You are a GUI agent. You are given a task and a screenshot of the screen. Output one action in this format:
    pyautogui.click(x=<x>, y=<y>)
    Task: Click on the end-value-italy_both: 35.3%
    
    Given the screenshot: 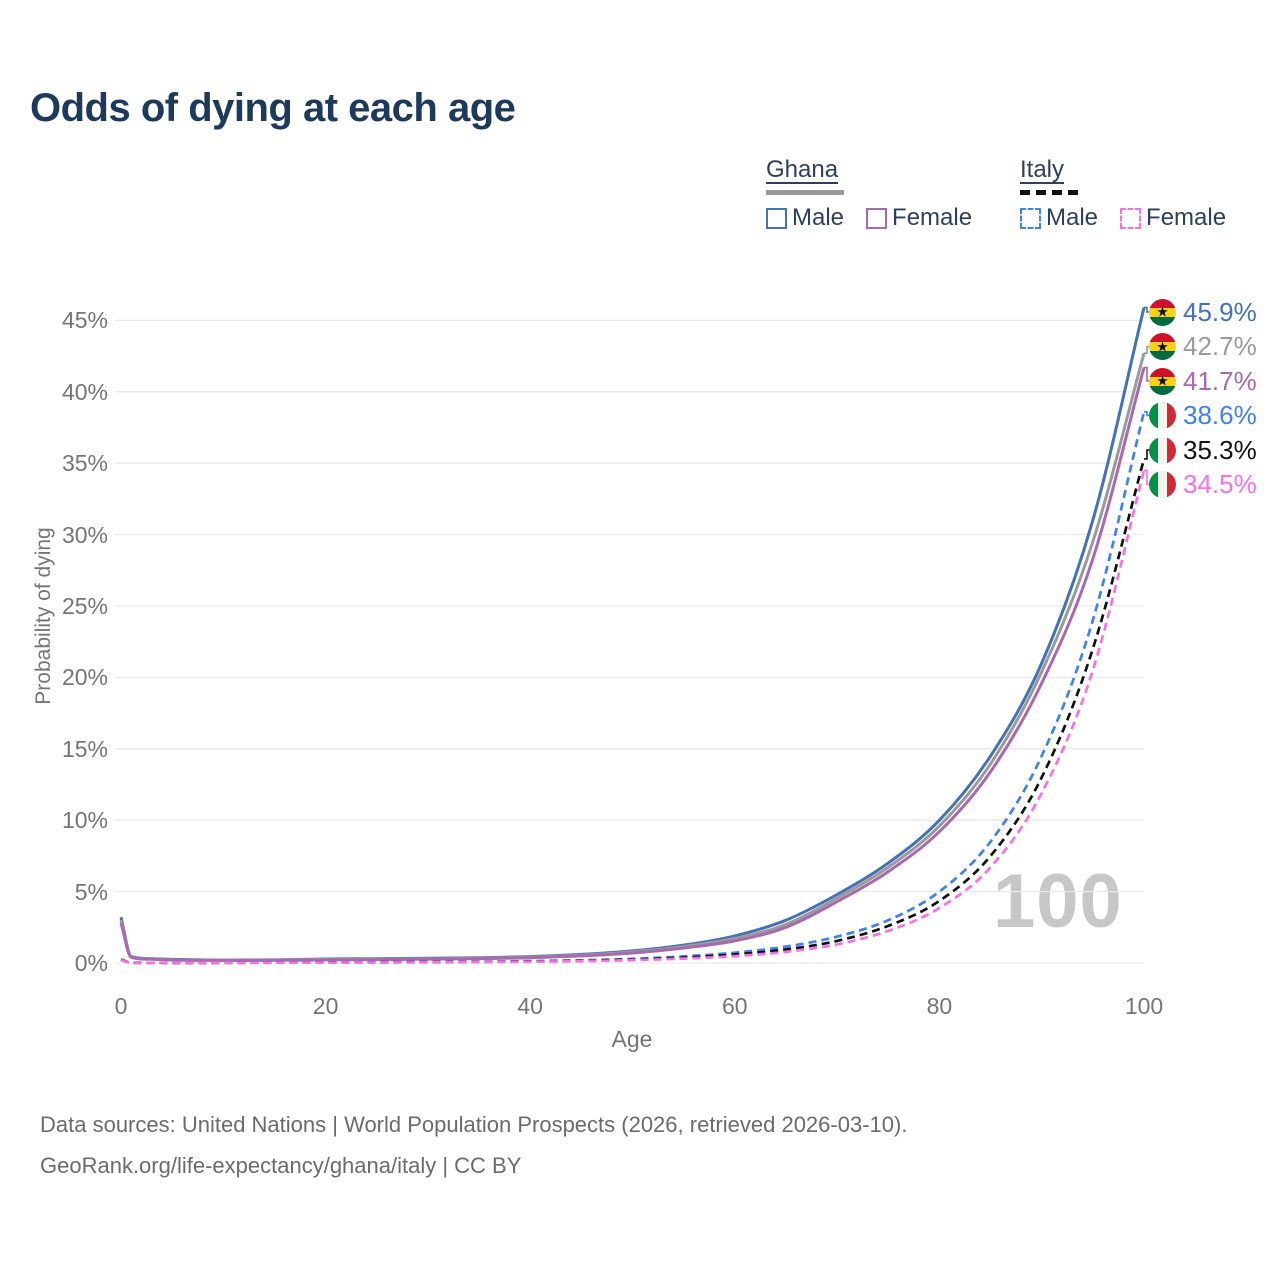 What is the action you would take?
    pyautogui.click(x=1220, y=449)
    